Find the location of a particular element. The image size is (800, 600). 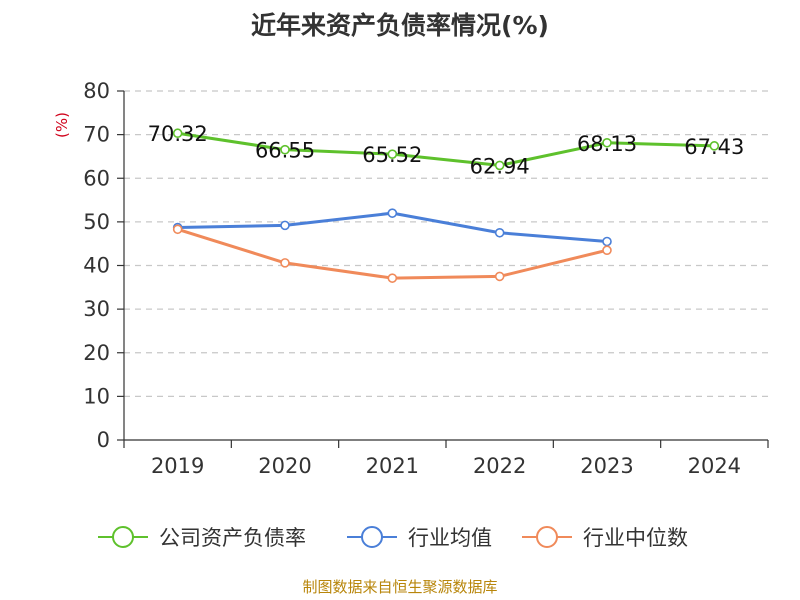

x-tick-label: 2022 is located at coordinates (499, 466).